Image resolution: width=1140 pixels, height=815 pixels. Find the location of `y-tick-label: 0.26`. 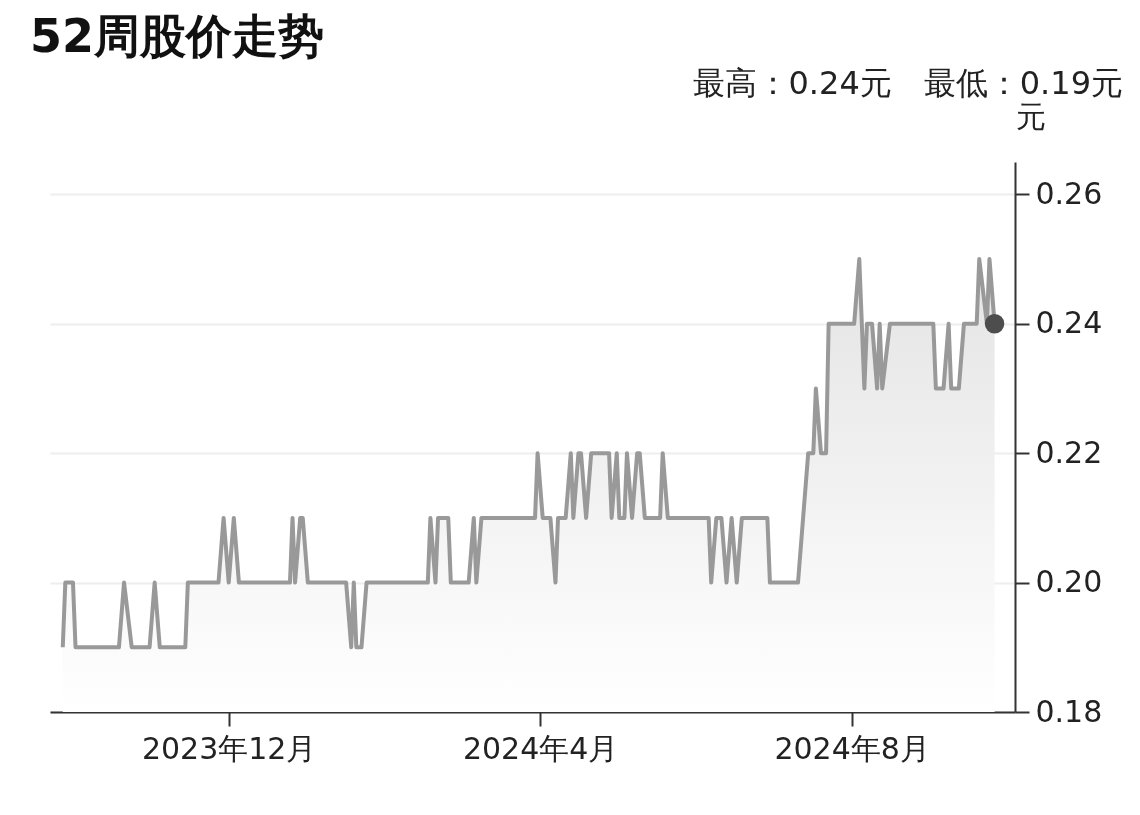

y-tick-label: 0.26 is located at coordinates (1069, 193).